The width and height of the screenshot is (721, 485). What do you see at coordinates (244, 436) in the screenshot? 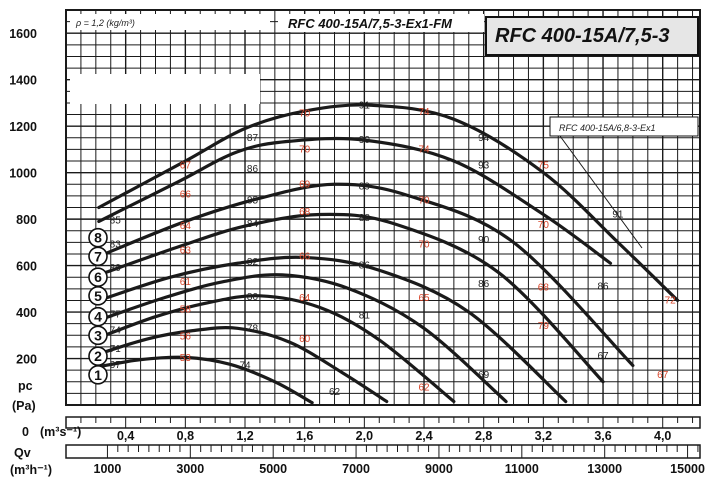
I see `x-tick-label-m3s: 1,2` at bounding box center [244, 436].